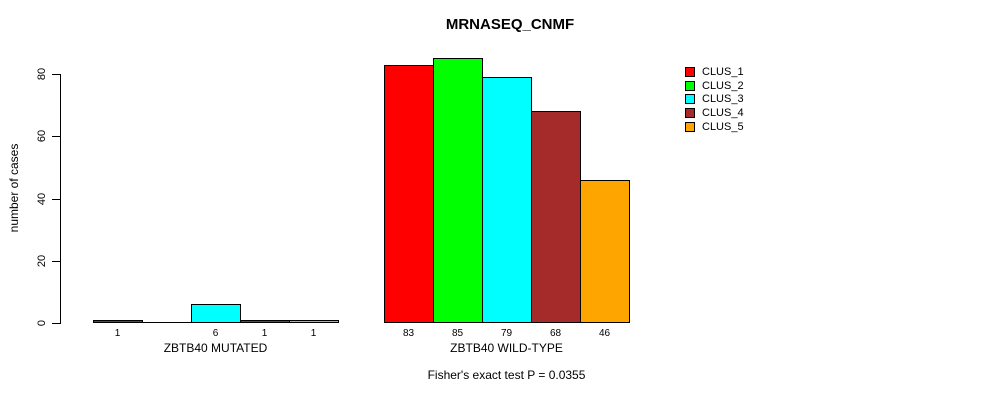 The image size is (990, 400). I want to click on chart-title: MRNASEQ_CNMF, so click(510, 24).